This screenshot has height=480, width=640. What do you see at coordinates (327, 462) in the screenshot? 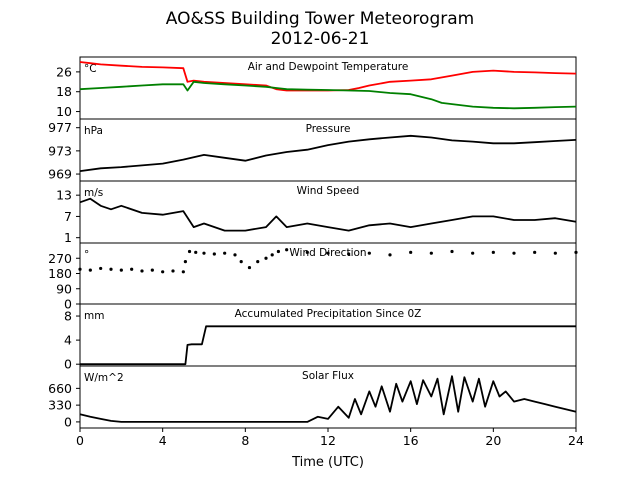
I see `x-axis-label: Time (UTC)` at bounding box center [327, 462].